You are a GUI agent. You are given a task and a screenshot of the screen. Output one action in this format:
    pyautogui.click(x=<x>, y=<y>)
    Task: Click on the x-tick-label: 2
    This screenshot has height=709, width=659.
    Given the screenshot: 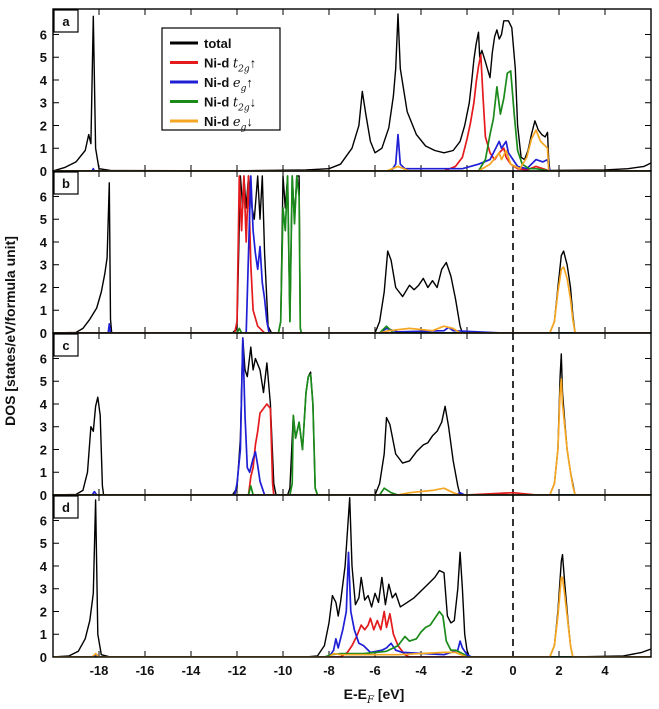 What is the action you would take?
    pyautogui.click(x=558, y=670)
    